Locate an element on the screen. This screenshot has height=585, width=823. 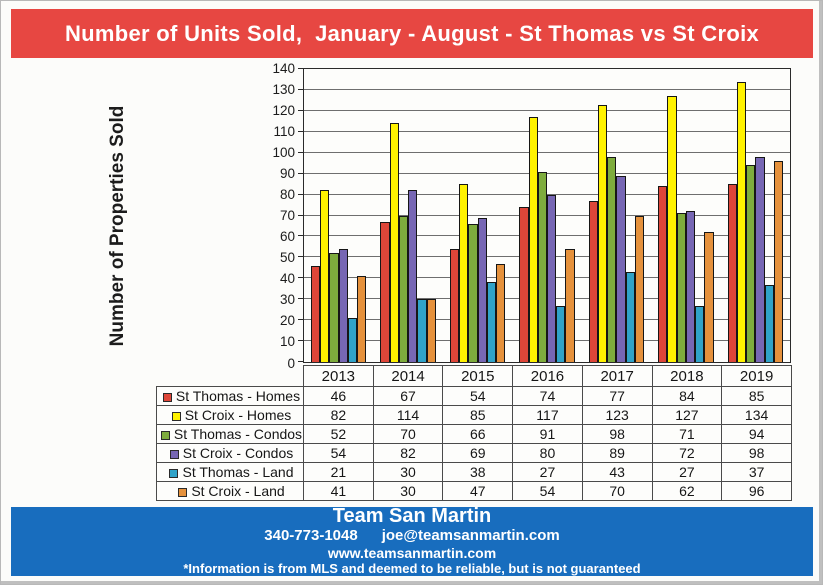
y-tick-label: 70 is located at coordinates (287, 215).